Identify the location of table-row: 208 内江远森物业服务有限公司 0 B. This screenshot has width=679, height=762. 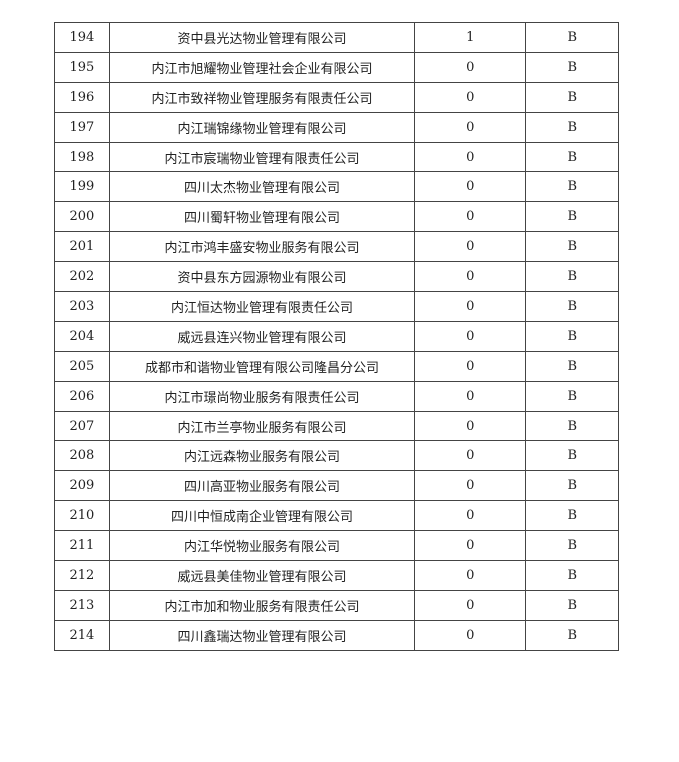
(336, 456).